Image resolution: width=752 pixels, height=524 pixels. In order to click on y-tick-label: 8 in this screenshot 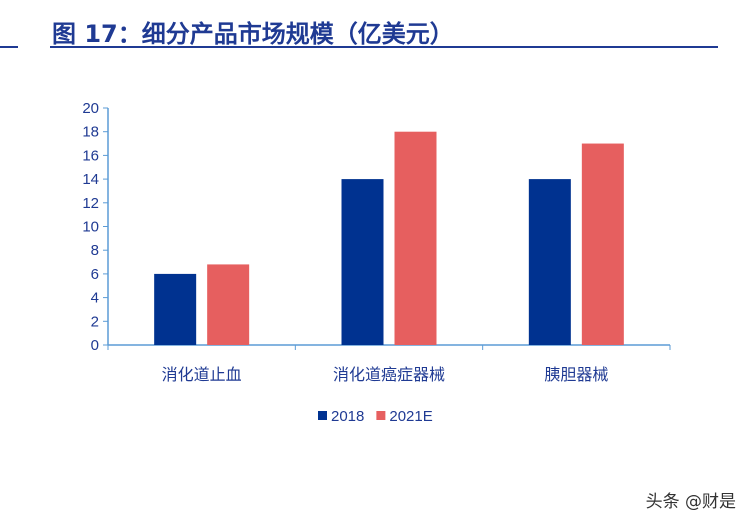, I will do `click(95, 250)`.